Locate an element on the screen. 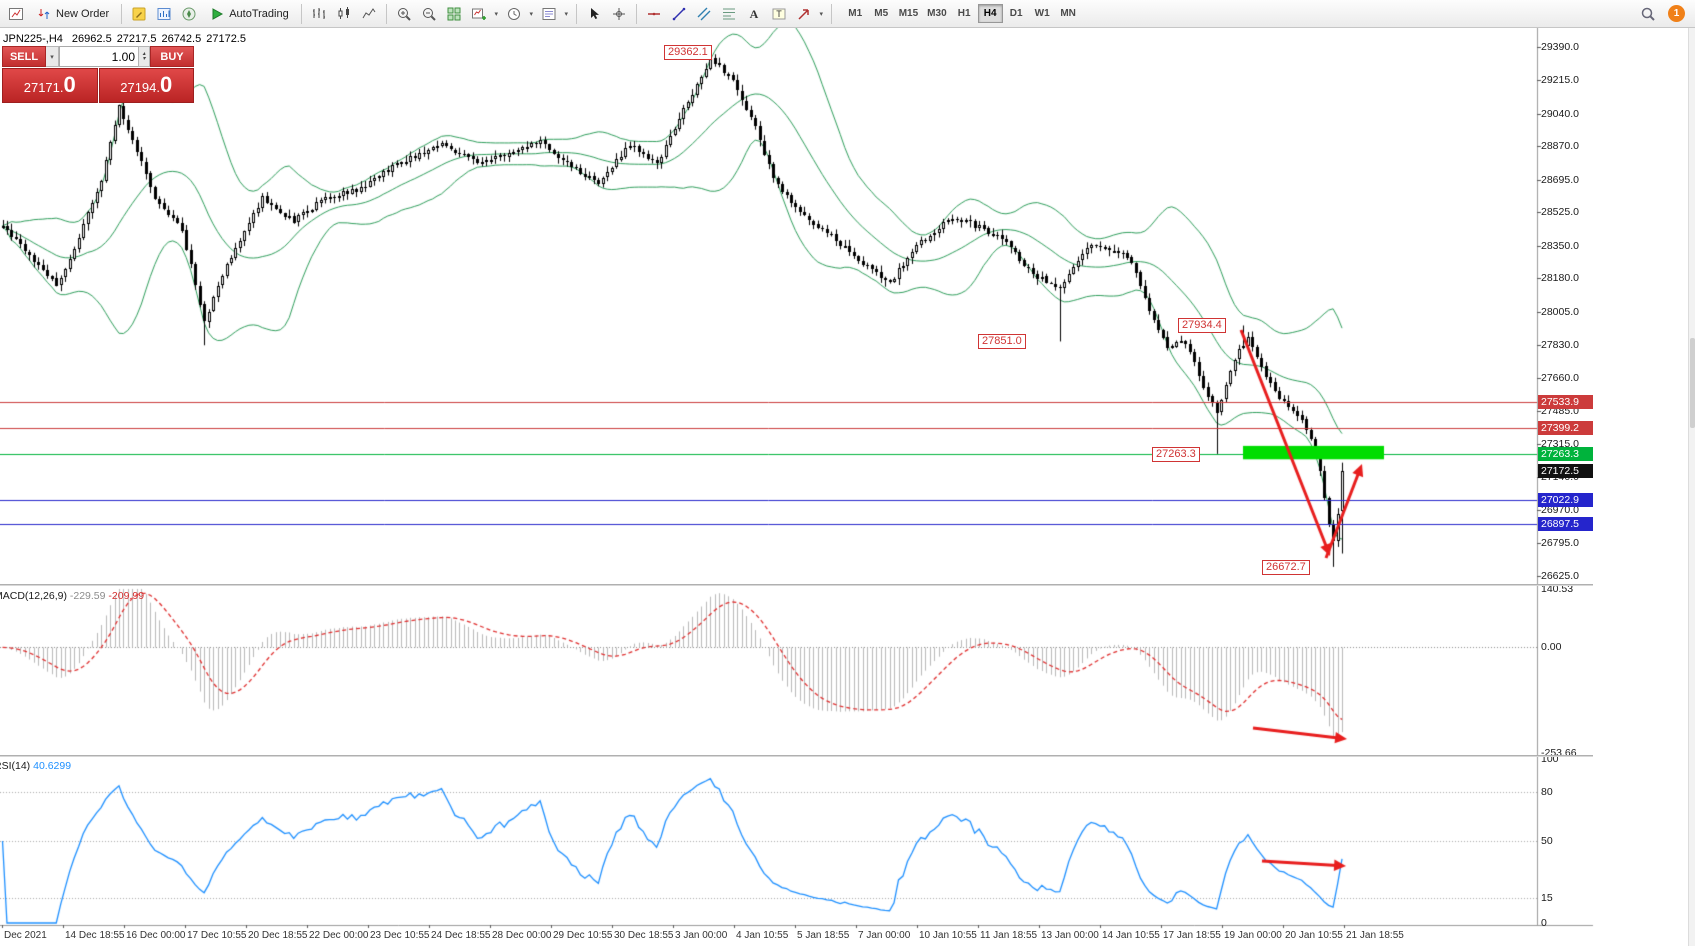 This screenshot has height=946, width=1695. chart-price-label: 29362.1 is located at coordinates (688, 53).